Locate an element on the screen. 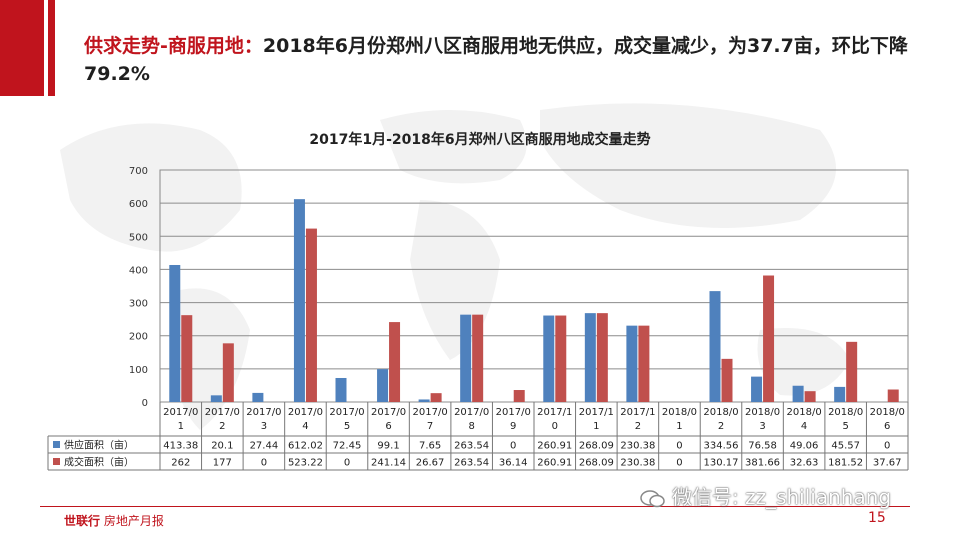 The height and width of the screenshot is (540, 960). data-label: 130.17 is located at coordinates (721, 463).